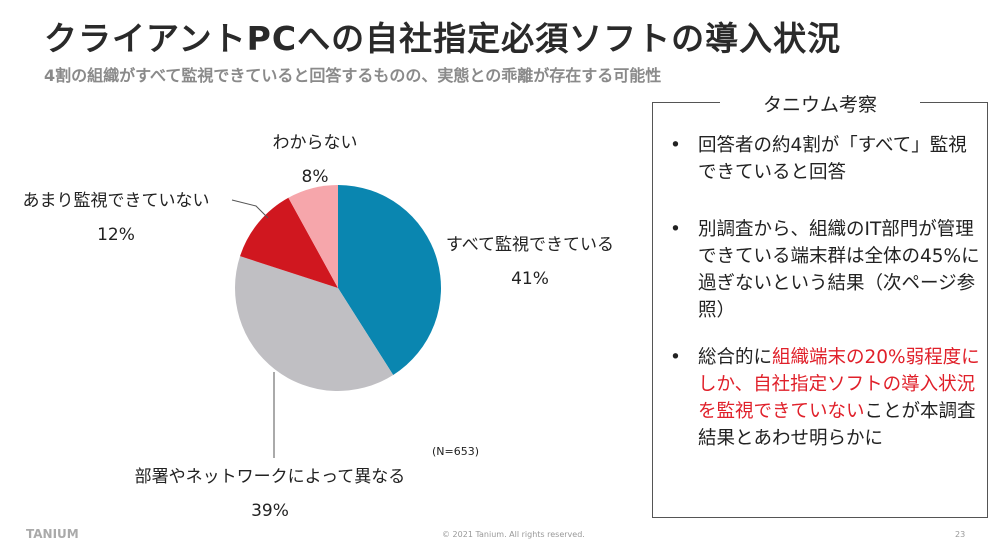 This screenshot has width=1000, height=545. What do you see at coordinates (52, 534) in the screenshot?
I see `tanium-logo: TANIUM` at bounding box center [52, 534].